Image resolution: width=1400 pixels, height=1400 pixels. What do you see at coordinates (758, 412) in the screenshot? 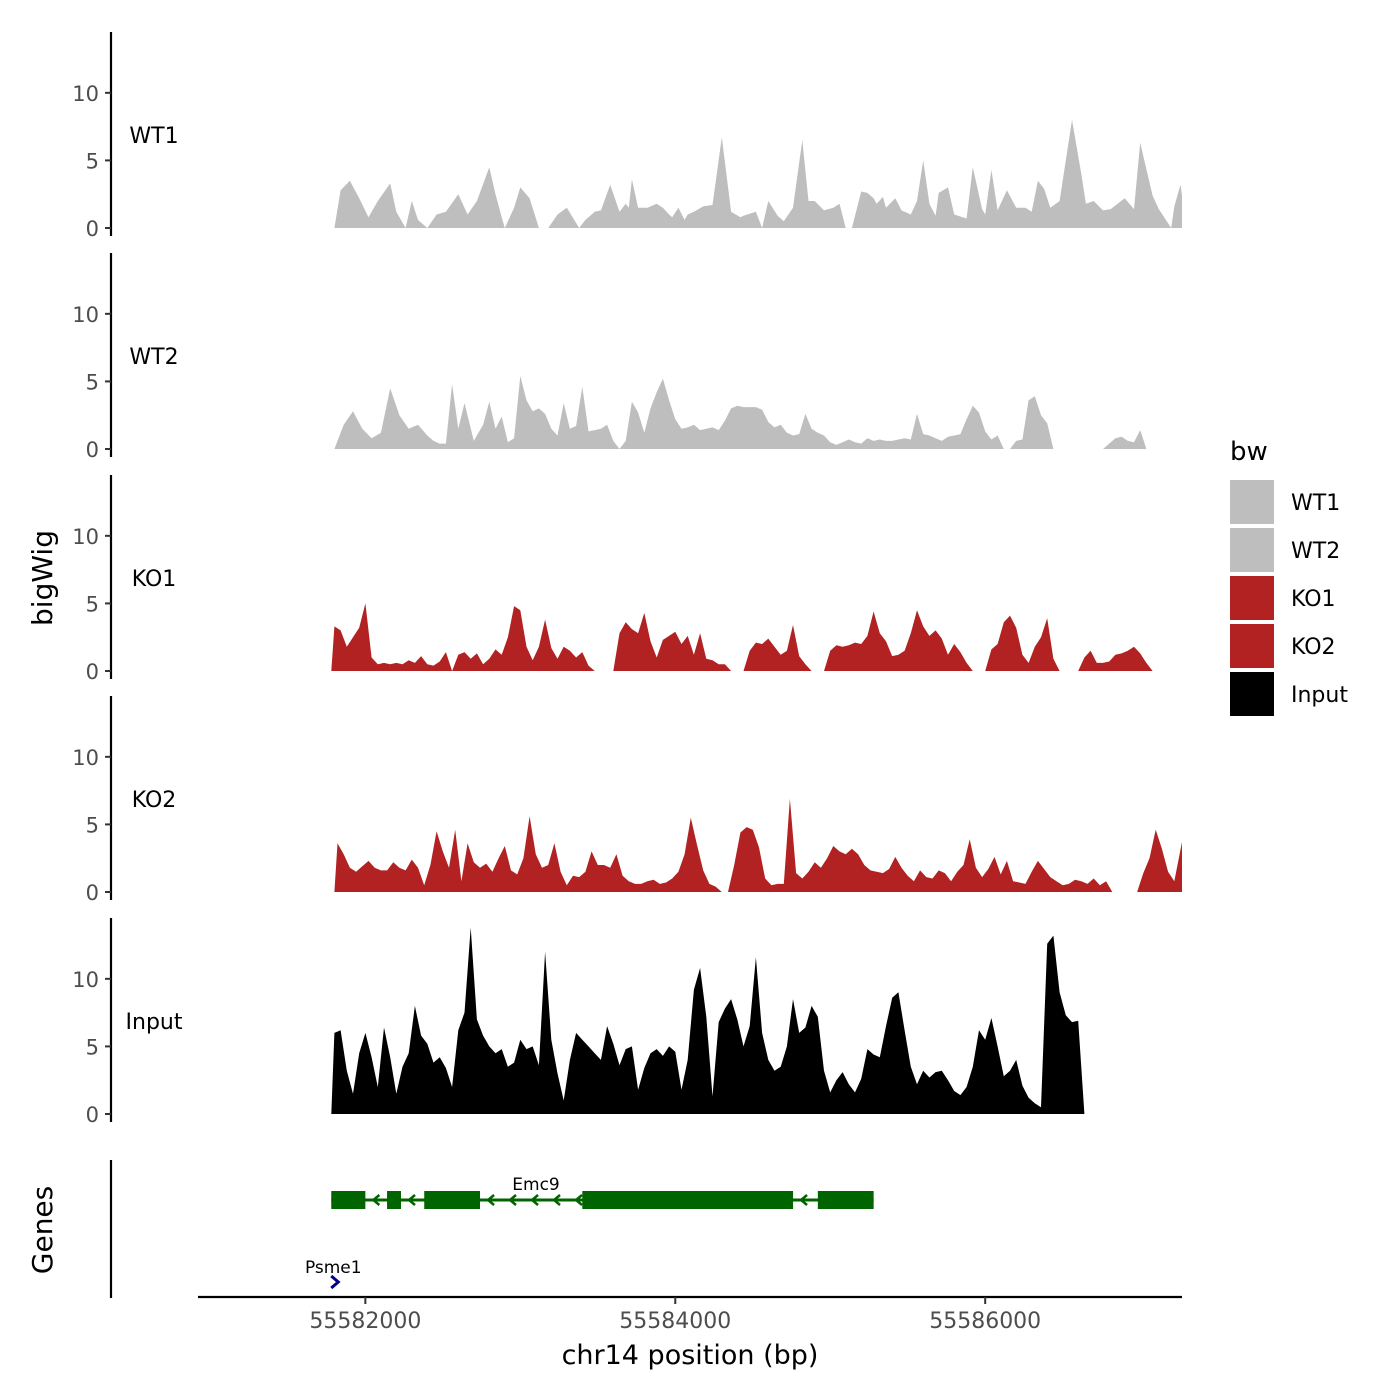
I see `coverage-area-wt2` at bounding box center [758, 412].